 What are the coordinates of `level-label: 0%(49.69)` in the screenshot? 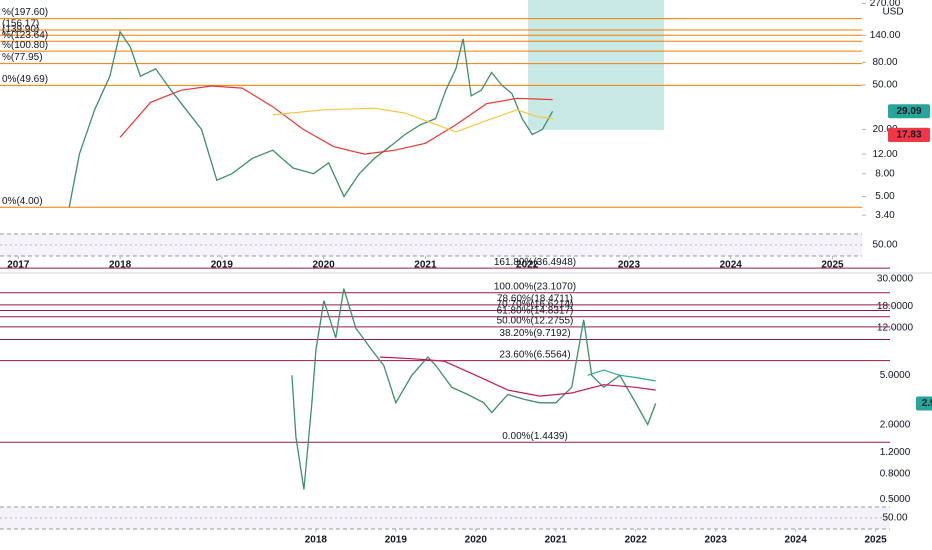 It's located at (25, 79).